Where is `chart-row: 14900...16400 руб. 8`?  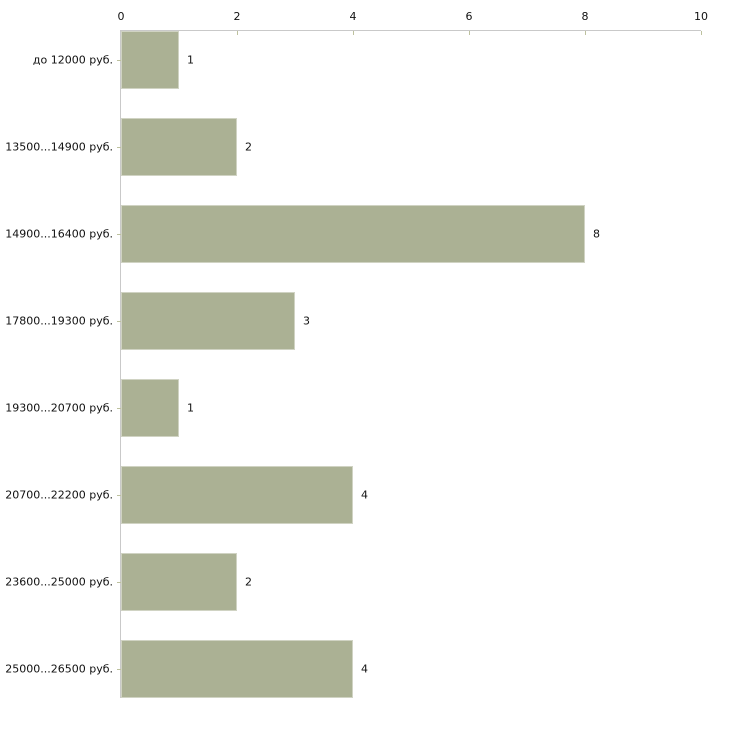 chart-row: 14900...16400 руб. 8 is located at coordinates (353, 234).